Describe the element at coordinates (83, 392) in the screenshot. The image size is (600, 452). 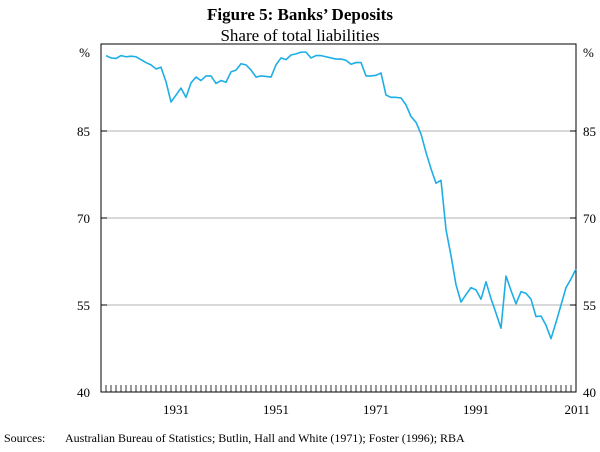
I see `y-tick-label-left-40: 40` at that location.